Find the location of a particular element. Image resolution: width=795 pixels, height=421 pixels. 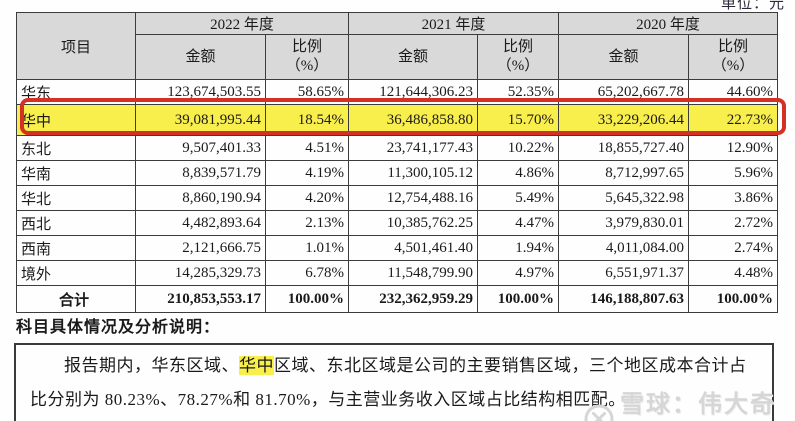

column-header-amount-2022: 金额 is located at coordinates (200, 57).